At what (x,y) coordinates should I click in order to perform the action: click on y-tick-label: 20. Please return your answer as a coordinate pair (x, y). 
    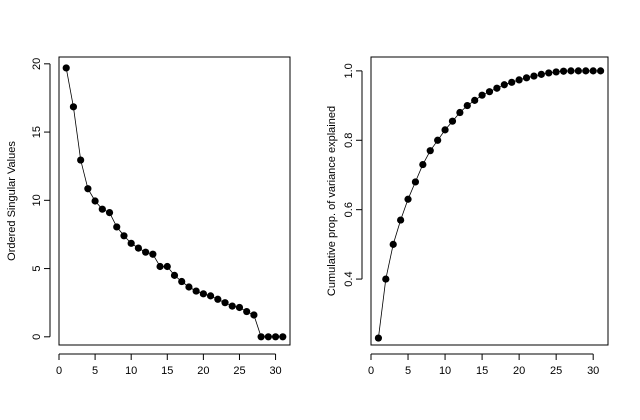
    Looking at the image, I should click on (37, 64).